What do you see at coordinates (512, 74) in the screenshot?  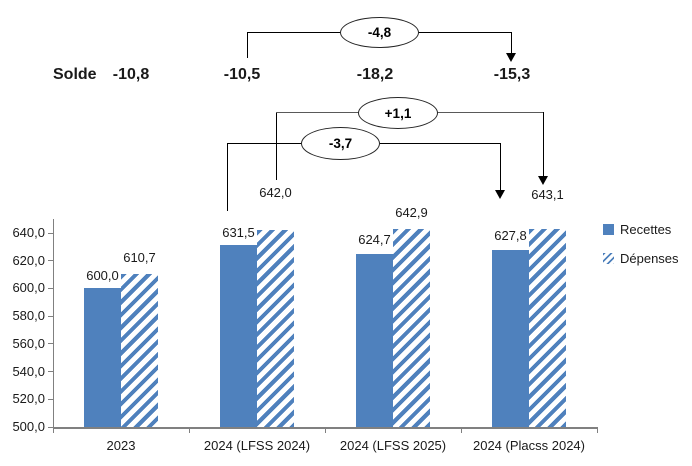 I see `solde-value-placss2024: -15,3` at bounding box center [512, 74].